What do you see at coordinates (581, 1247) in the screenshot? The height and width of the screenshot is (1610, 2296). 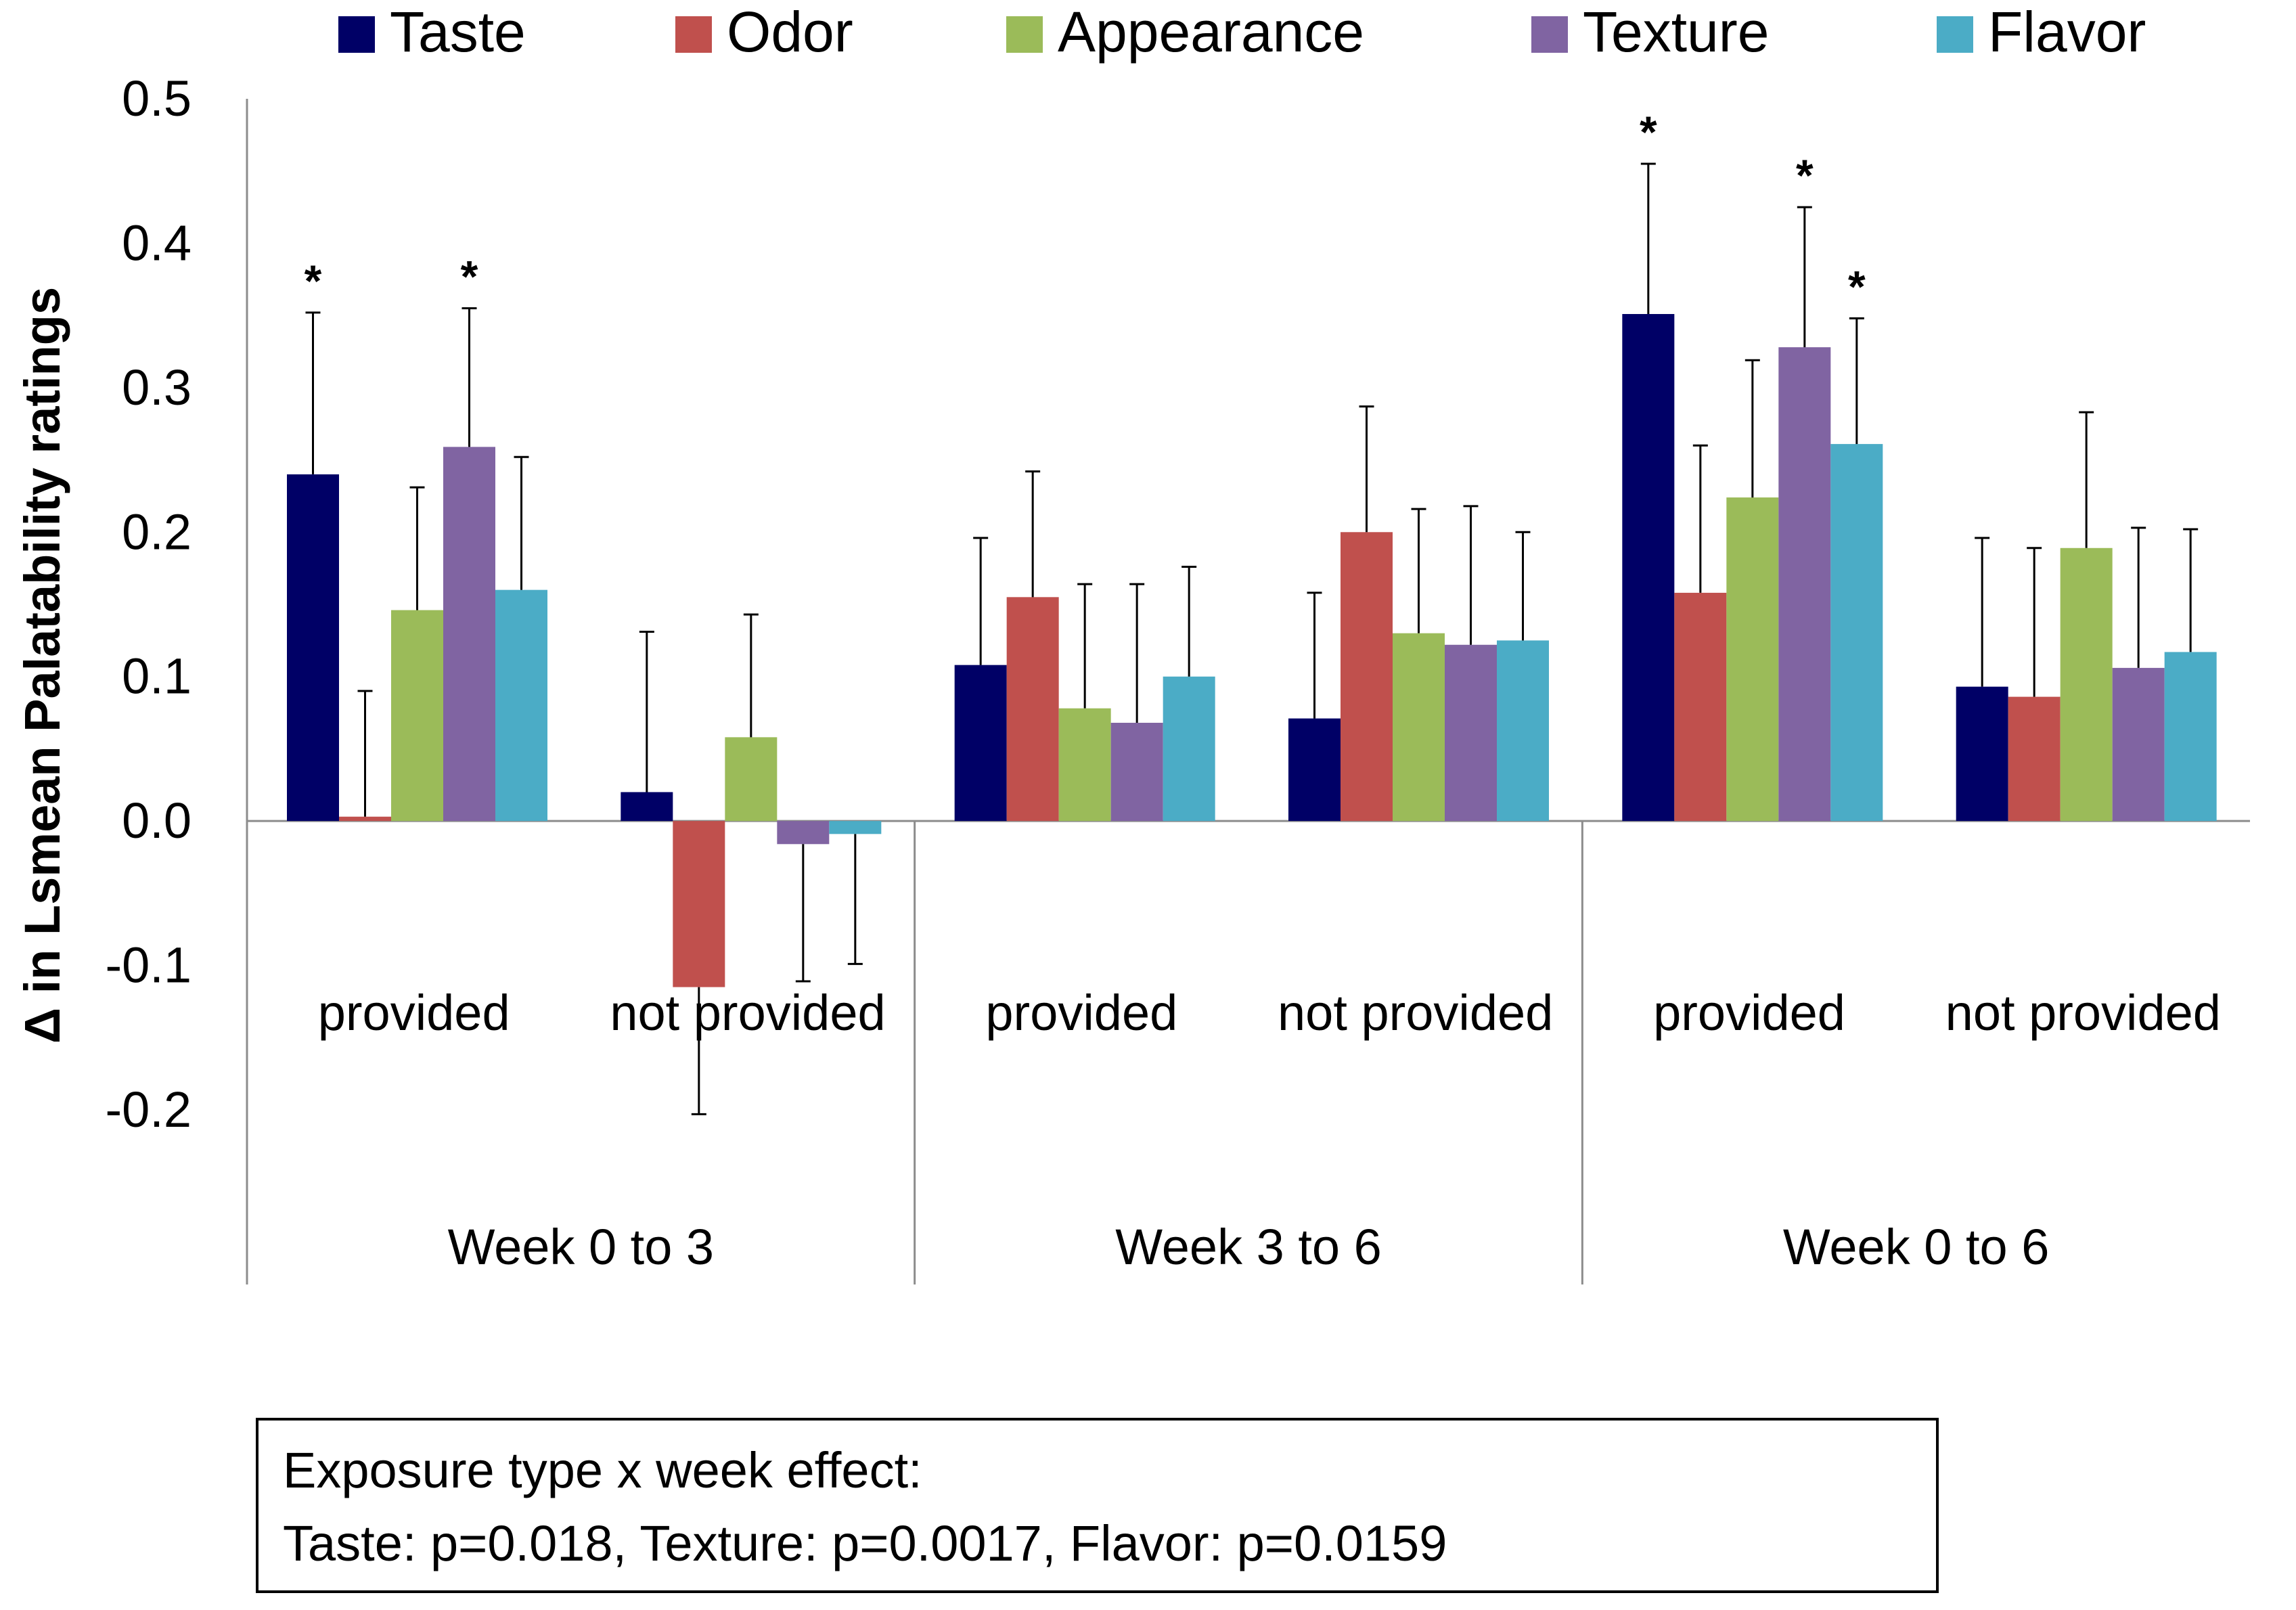 I see `group-label: Week 0 to 3` at bounding box center [581, 1247].